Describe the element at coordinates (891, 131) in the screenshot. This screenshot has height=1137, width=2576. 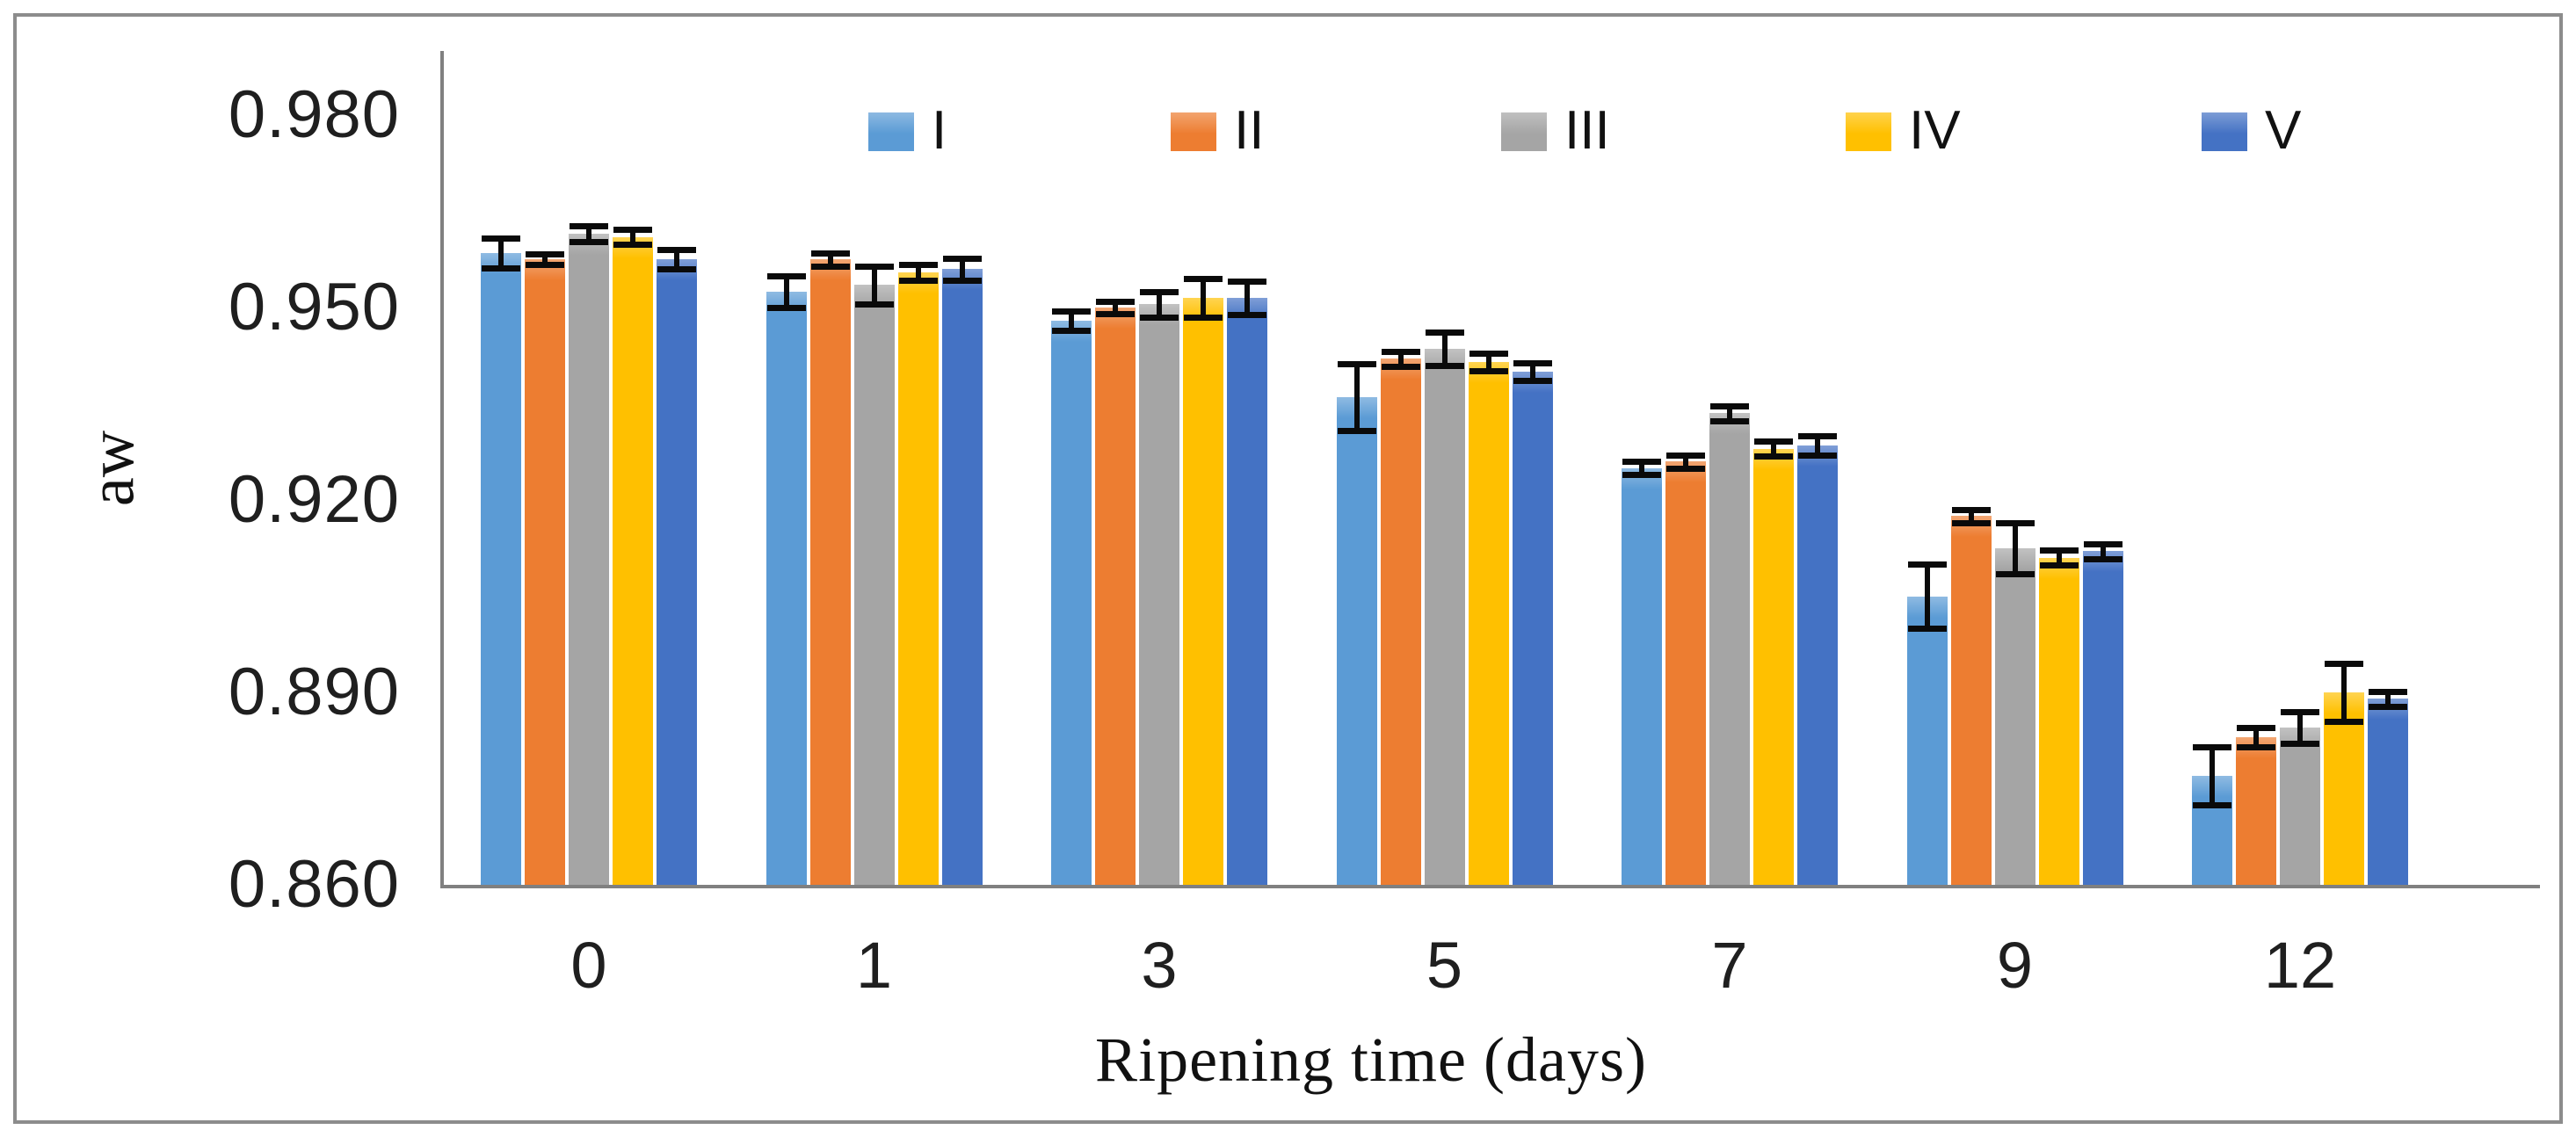
I see `legend-swatch-I` at that location.